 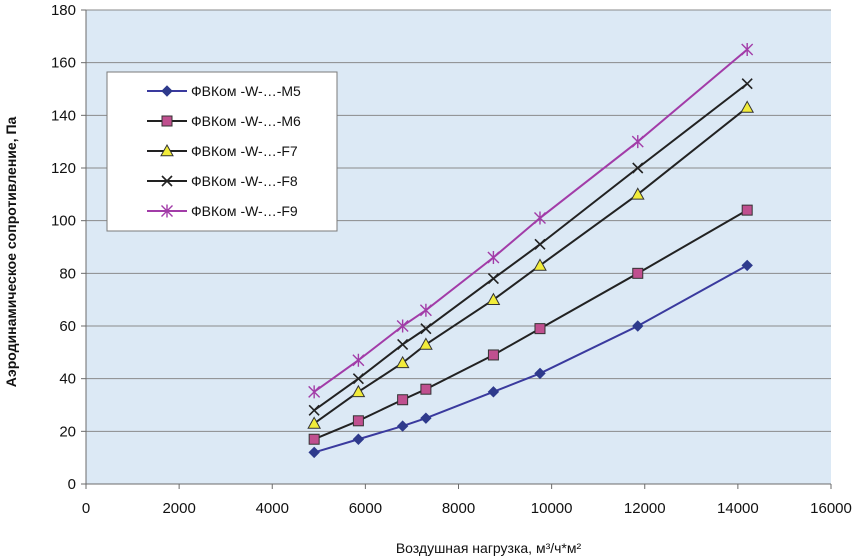 What do you see at coordinates (178, 508) in the screenshot?
I see `x-tick-label: 2000` at bounding box center [178, 508].